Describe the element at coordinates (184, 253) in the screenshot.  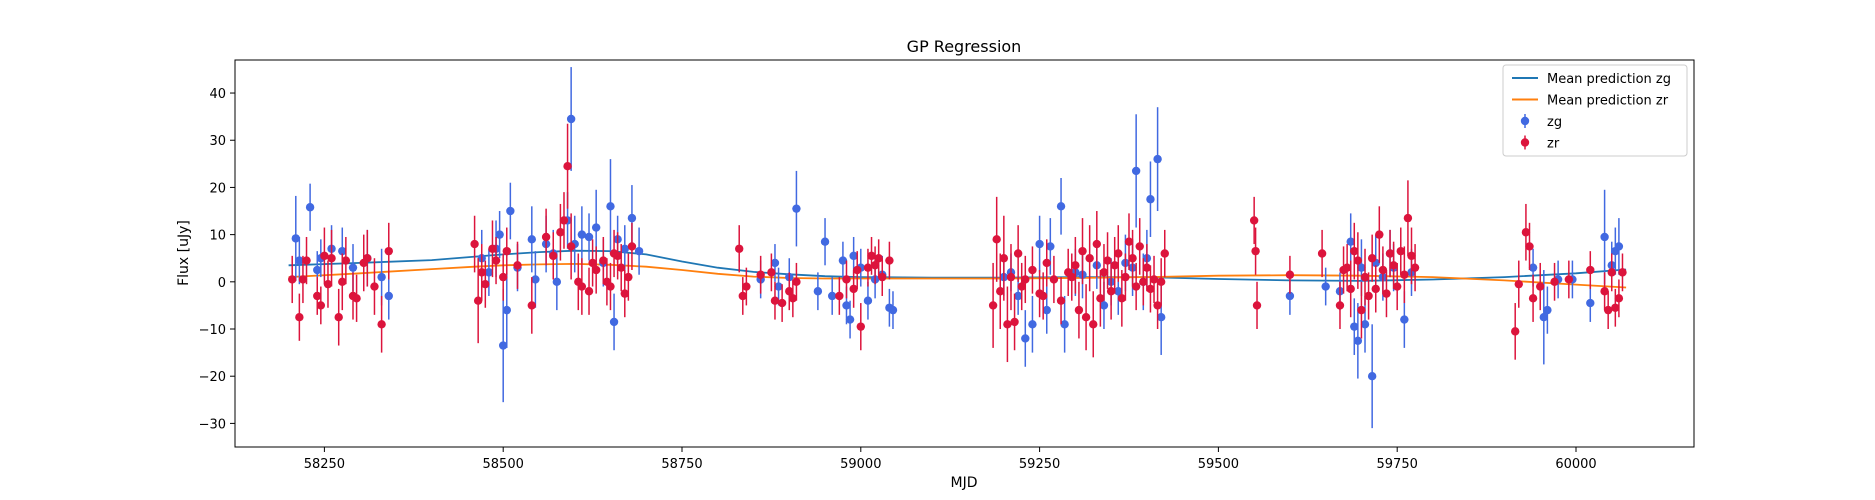
I see `y-axis-label: Flux [uJy]` at that location.